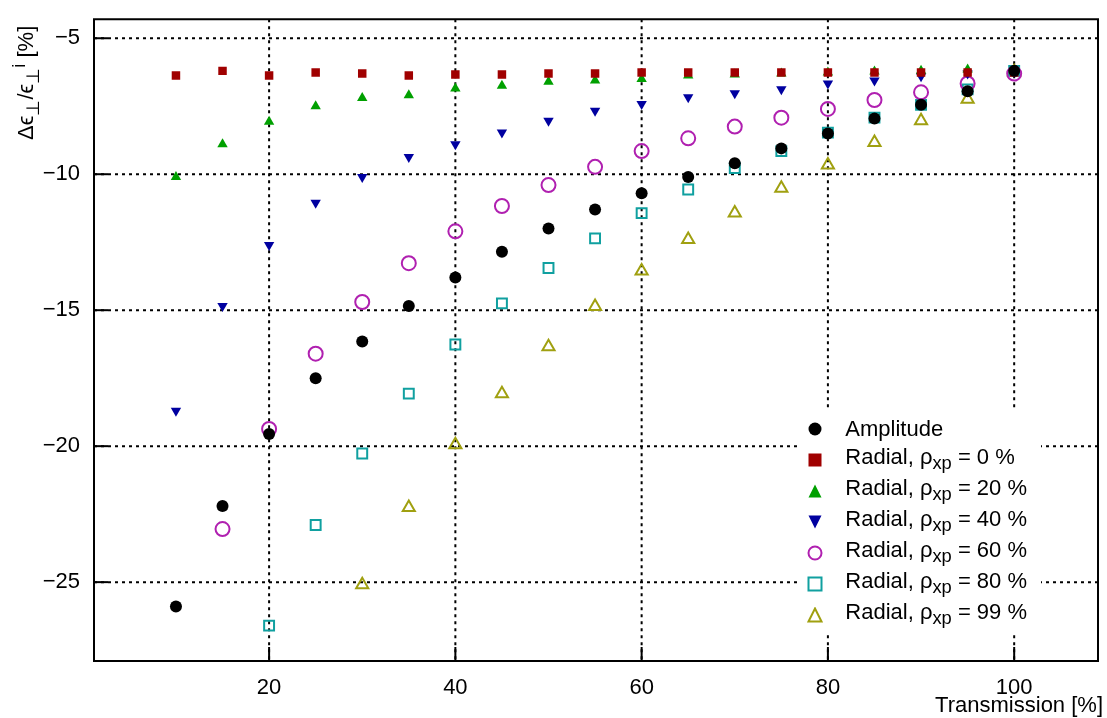 The width and height of the screenshot is (1107, 718). I want to click on y-tick-label: −20, so click(61, 445).